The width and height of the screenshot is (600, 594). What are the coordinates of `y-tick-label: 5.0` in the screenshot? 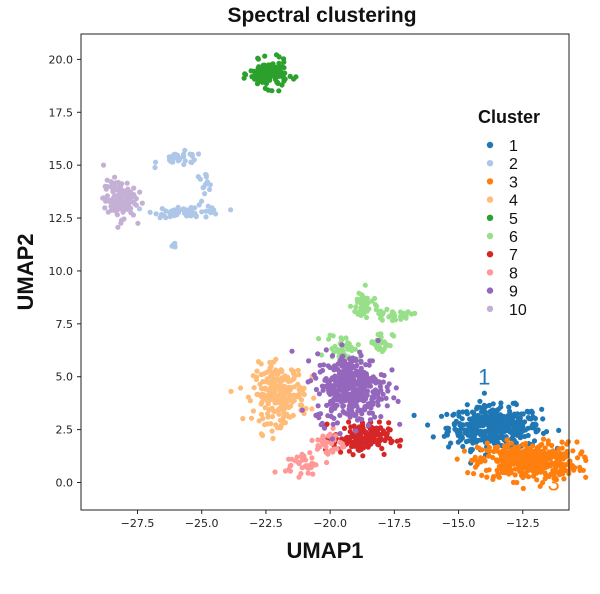 It's located at (65, 377).